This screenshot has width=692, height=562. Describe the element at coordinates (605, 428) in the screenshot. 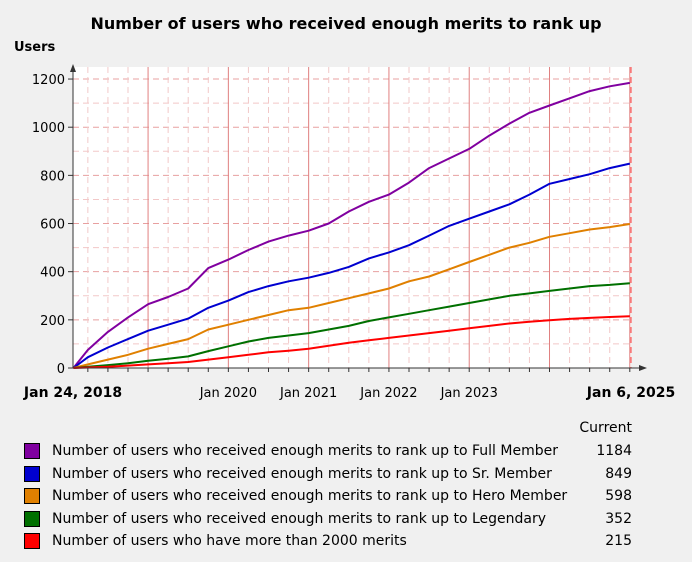

I see `legend-current-header: Current` at that location.